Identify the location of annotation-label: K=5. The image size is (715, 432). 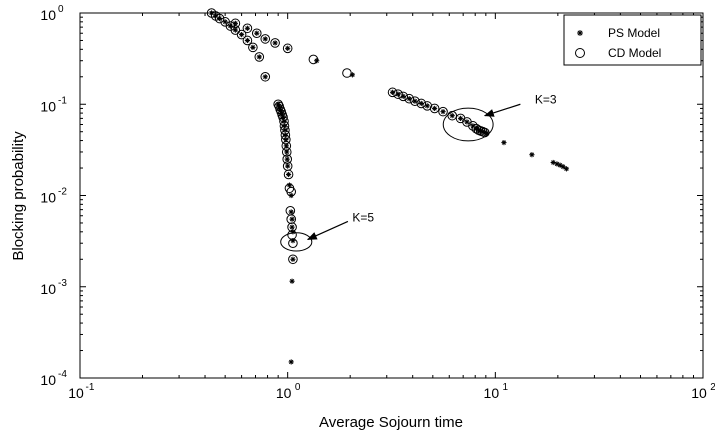
(363, 217).